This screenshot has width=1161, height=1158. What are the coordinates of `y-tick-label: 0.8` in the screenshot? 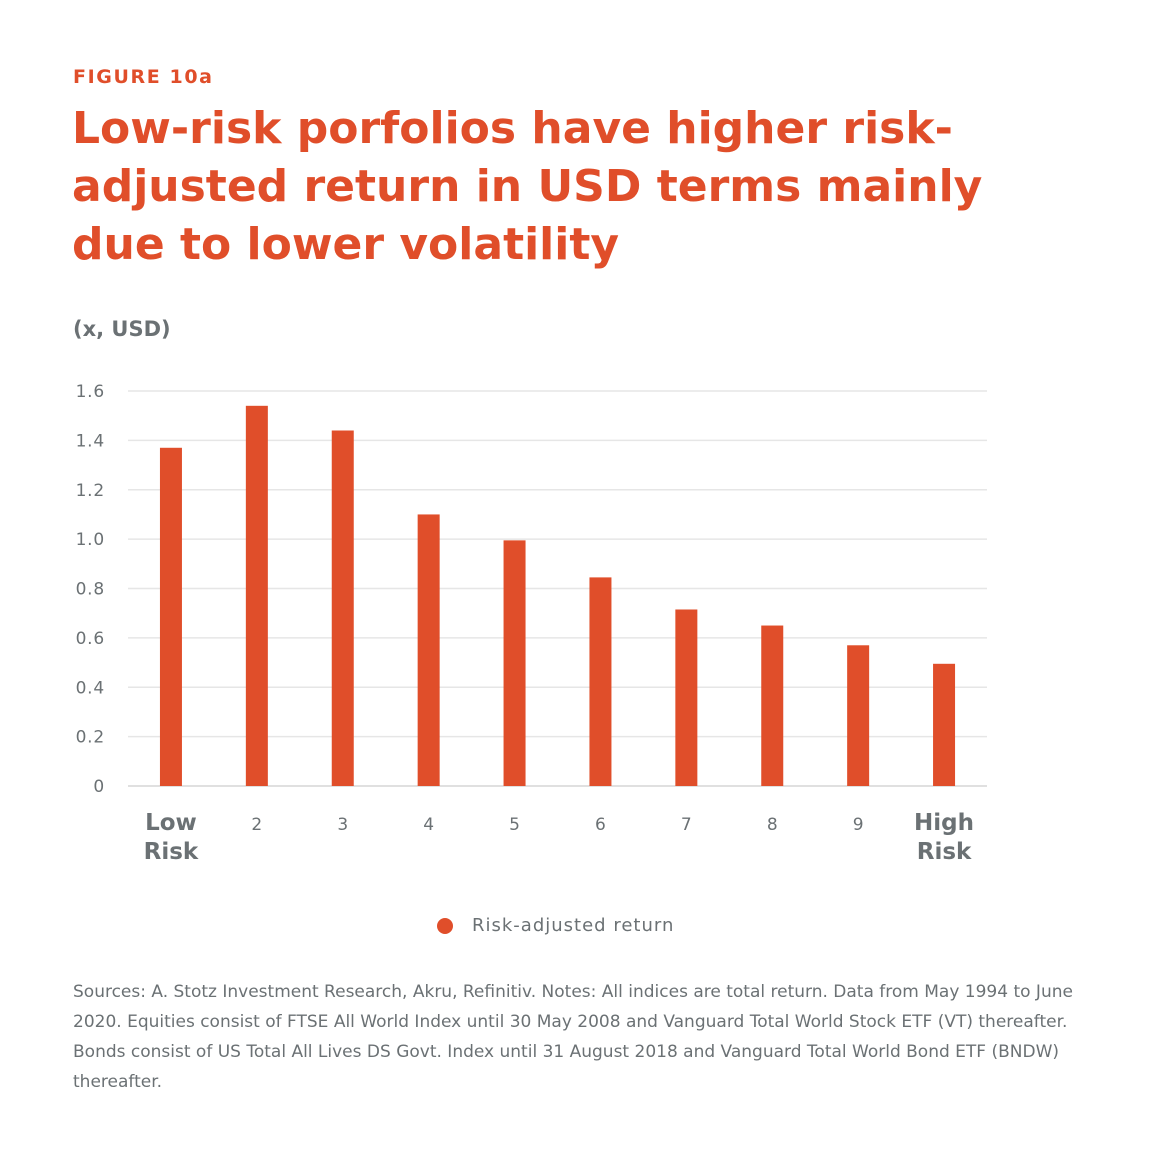 It's located at (90, 590).